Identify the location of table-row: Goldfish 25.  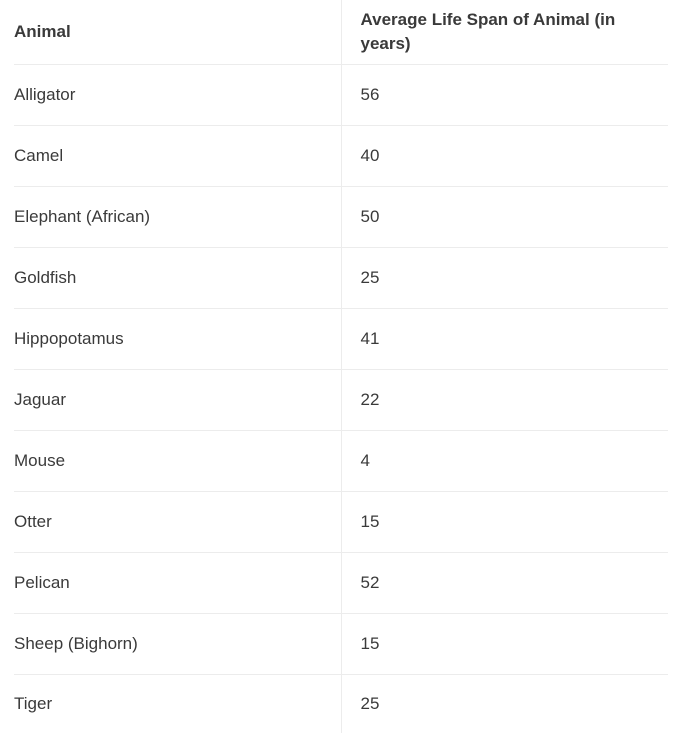
(341, 278).